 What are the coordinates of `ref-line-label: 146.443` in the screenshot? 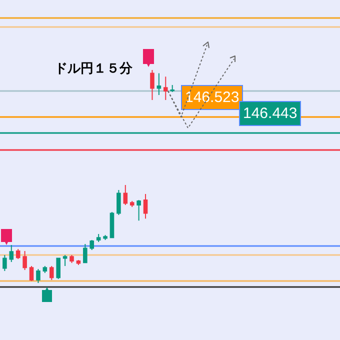 It's located at (270, 113).